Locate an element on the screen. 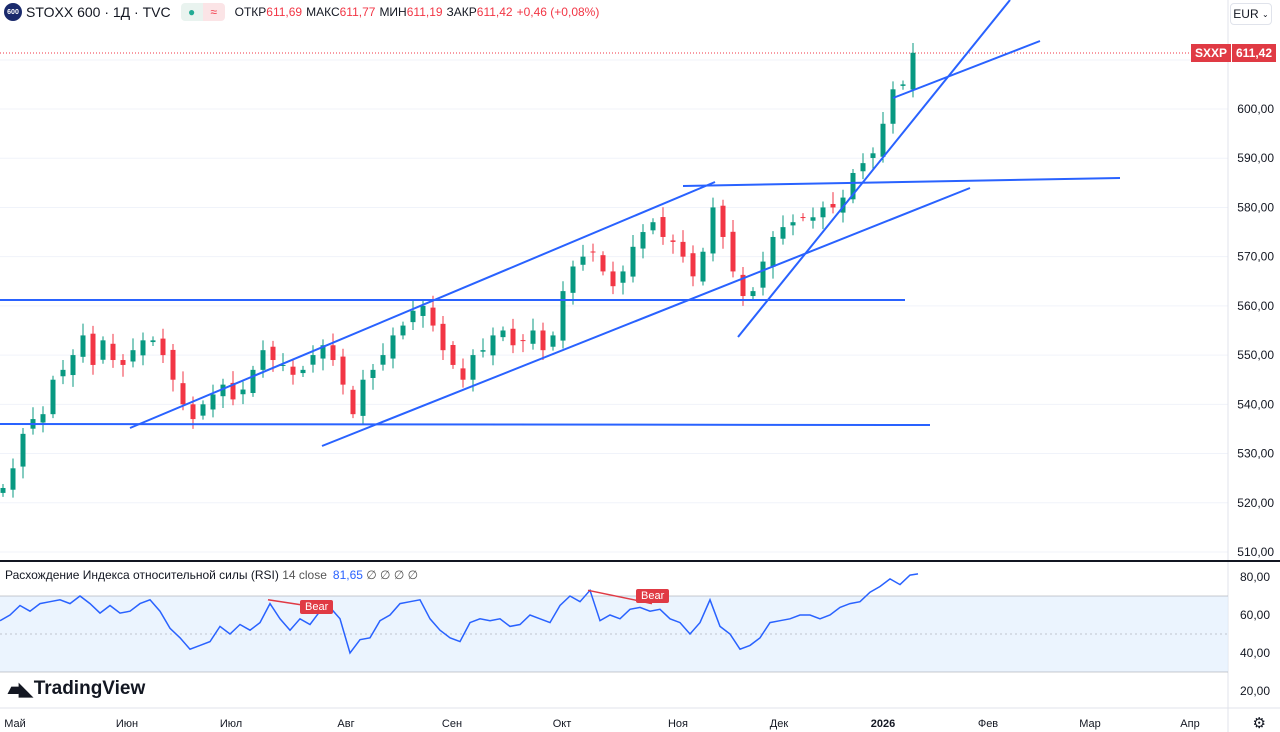  rsi-axis-label: 20,00 is located at coordinates (1255, 691).